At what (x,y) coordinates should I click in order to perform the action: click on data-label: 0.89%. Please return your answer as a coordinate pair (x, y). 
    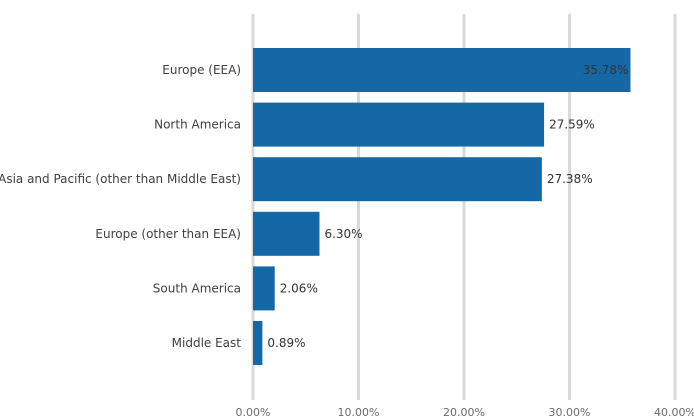
    Looking at the image, I should click on (286, 343).